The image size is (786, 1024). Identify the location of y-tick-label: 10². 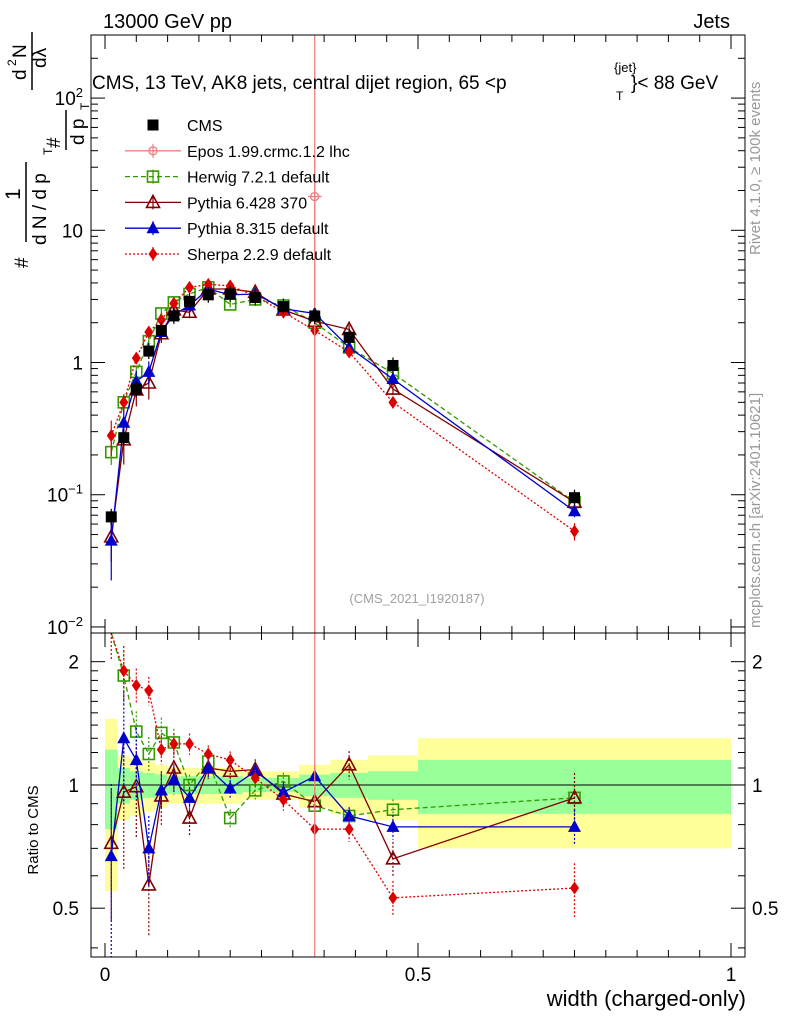
(69, 97).